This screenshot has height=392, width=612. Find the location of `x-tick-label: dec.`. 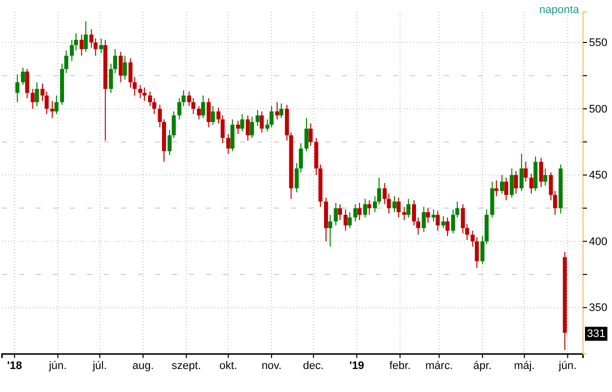

x-tick-label: dec. is located at coordinates (313, 366).